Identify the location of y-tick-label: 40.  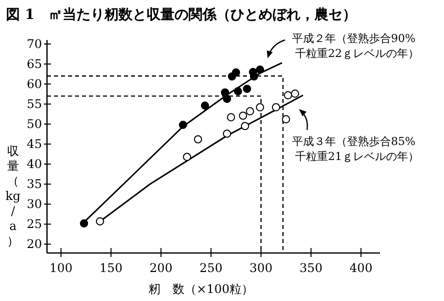
(34, 164).